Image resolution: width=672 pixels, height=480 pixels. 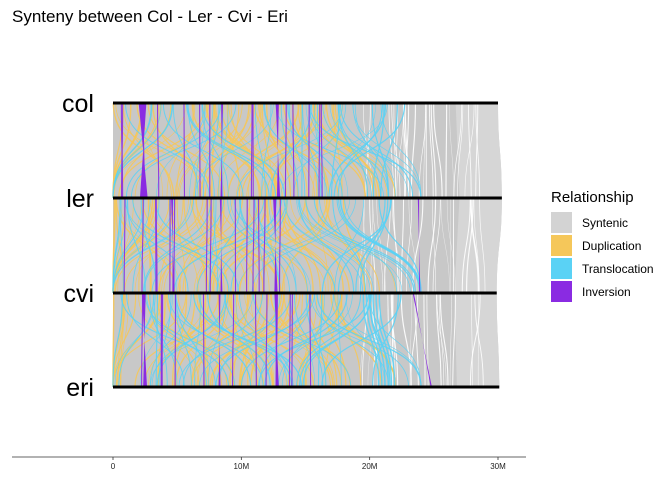 What do you see at coordinates (80, 388) in the screenshot?
I see `genome-label-eri: eri` at bounding box center [80, 388].